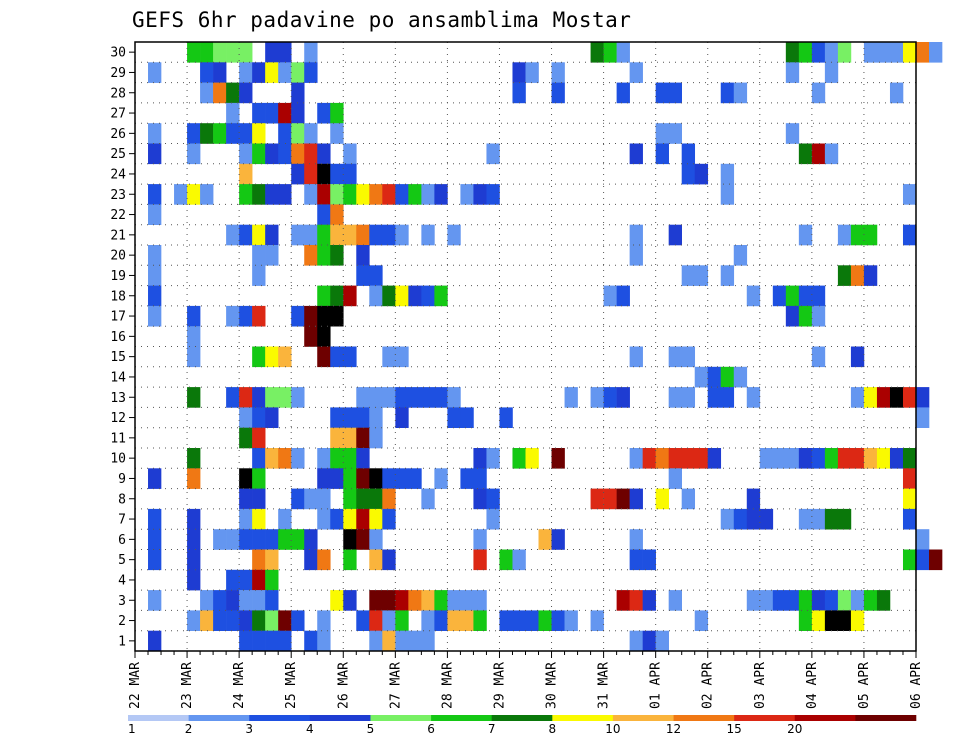 The height and width of the screenshot is (742, 960). What do you see at coordinates (522, 725) in the screenshot?
I see `colorbar-legend: 1 2 3 4 5 6 7 8 10 12 15 20` at bounding box center [522, 725].